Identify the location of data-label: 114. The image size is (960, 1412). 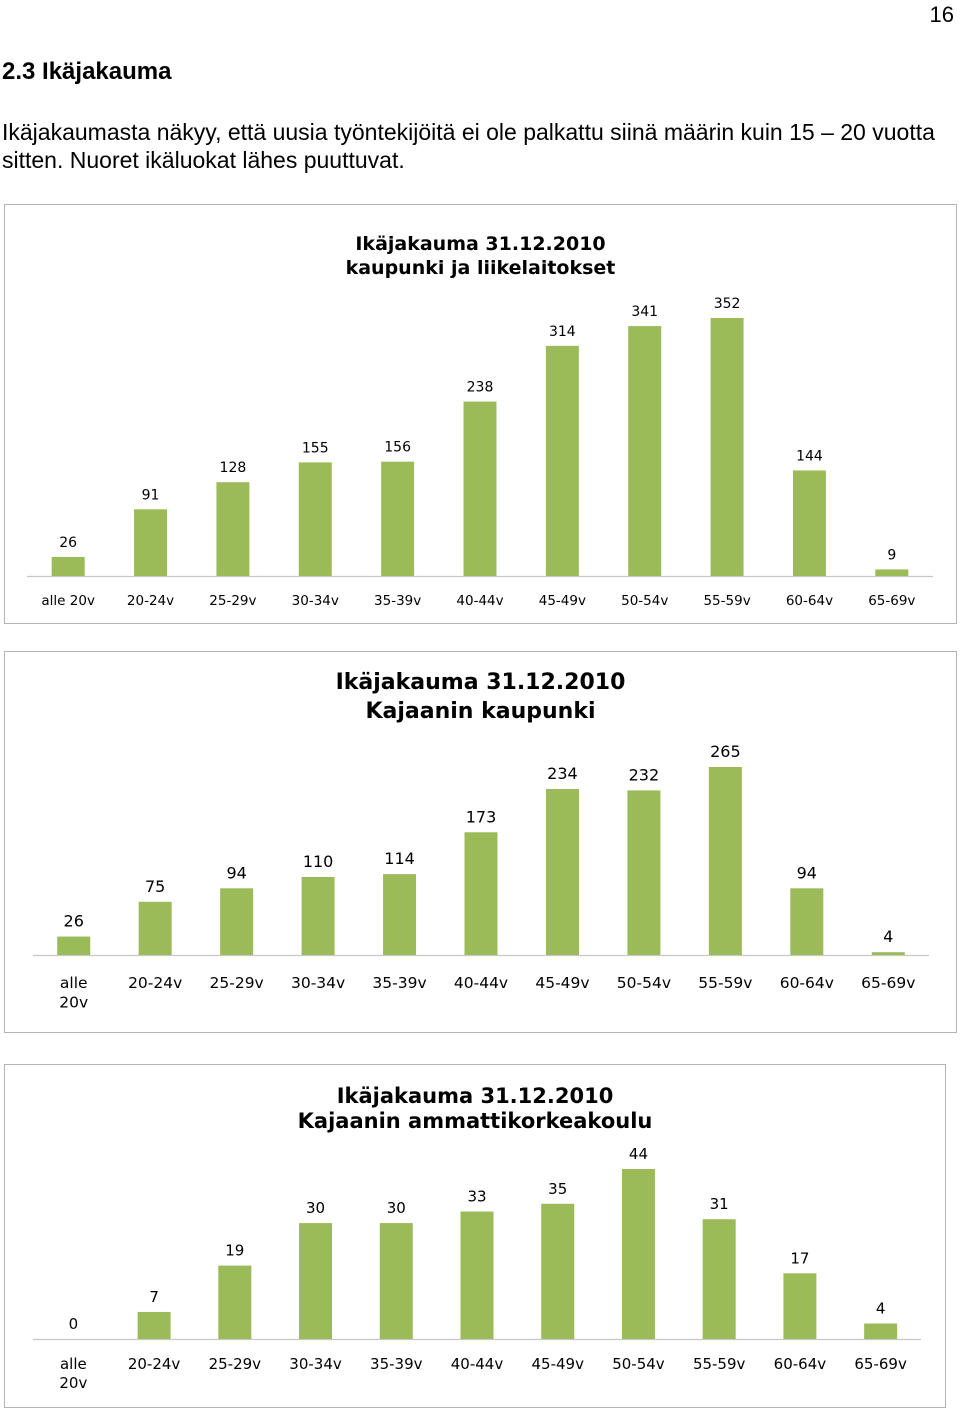
(399, 858).